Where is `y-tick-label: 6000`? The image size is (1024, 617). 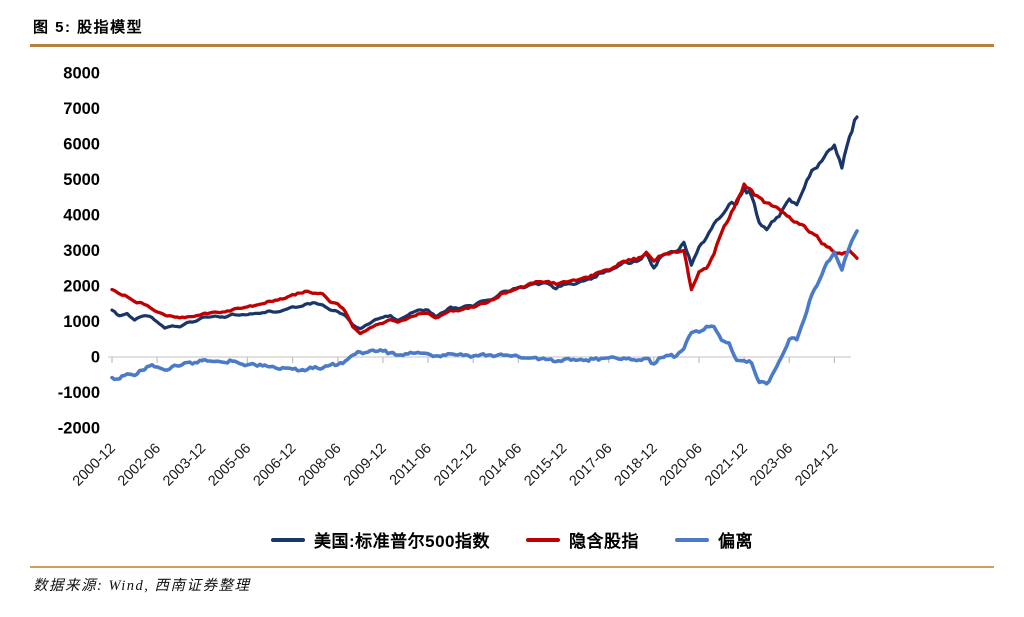
y-tick-label: 6000 is located at coordinates (81, 145).